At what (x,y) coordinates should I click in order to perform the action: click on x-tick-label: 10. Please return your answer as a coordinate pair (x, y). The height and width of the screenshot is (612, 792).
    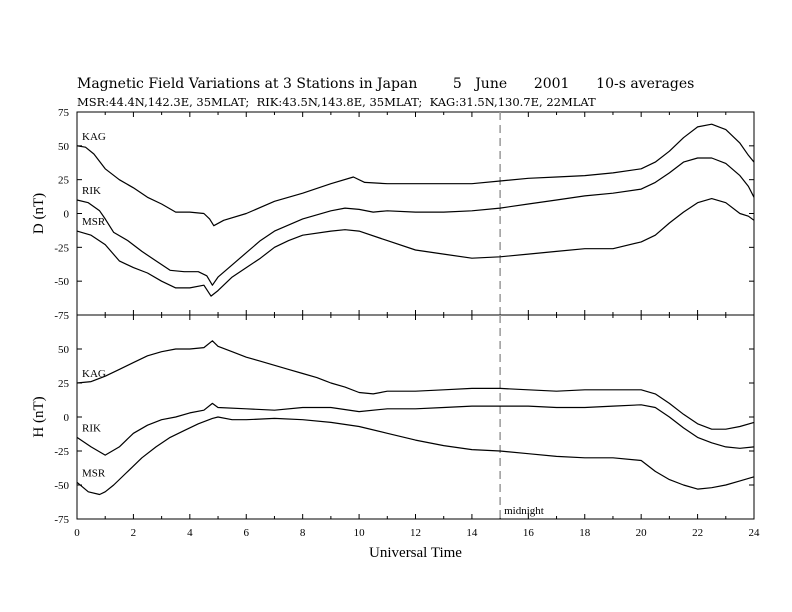
    Looking at the image, I should click on (360, 533).